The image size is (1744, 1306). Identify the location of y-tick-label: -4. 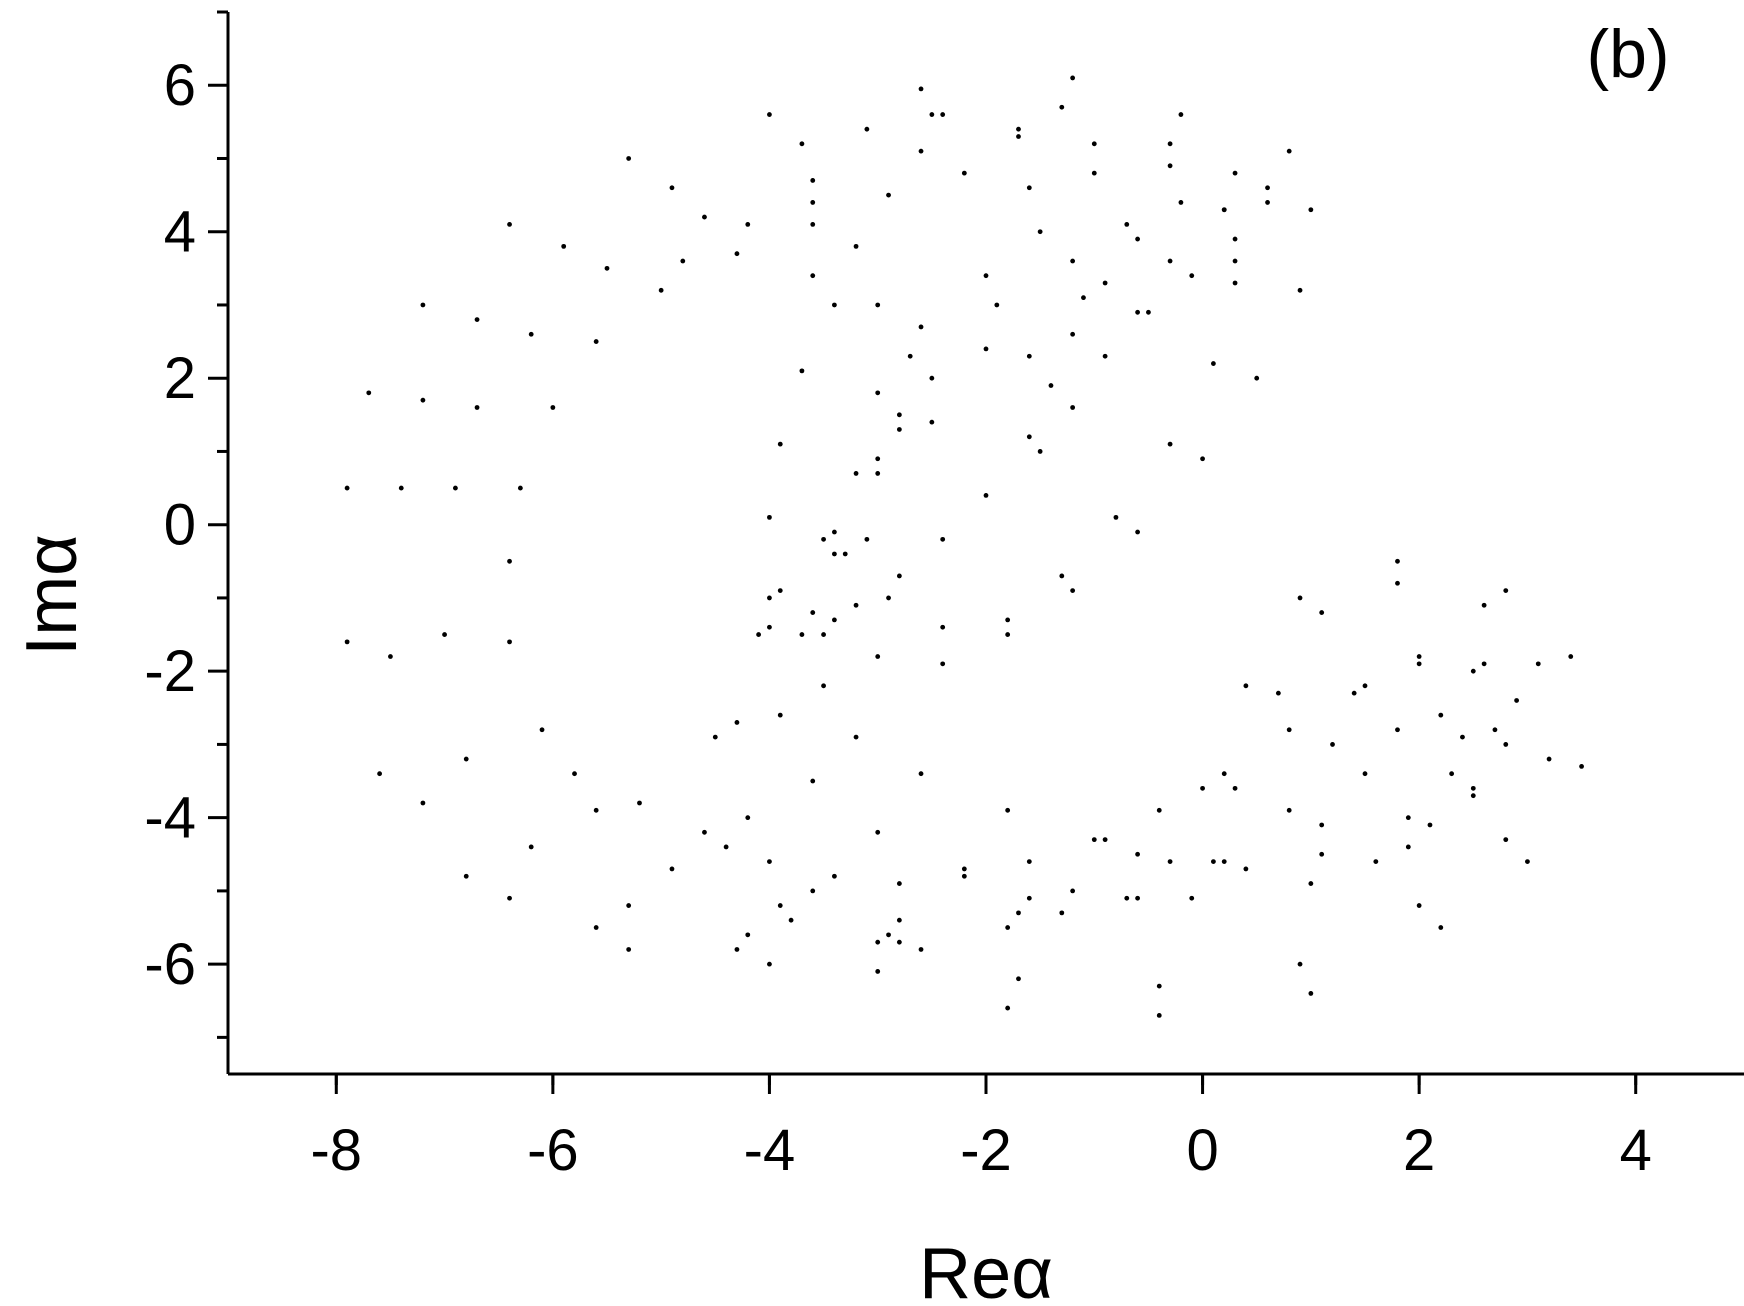
(170, 818).